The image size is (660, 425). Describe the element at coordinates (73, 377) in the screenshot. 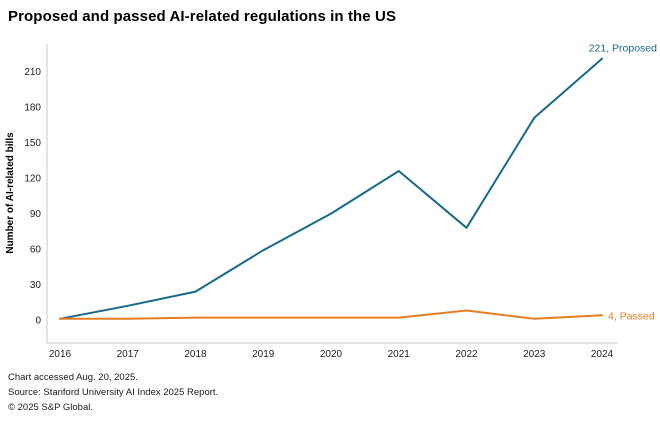

I see `footnote-accessed: Chart accessed Aug. 20, 2025.` at that location.